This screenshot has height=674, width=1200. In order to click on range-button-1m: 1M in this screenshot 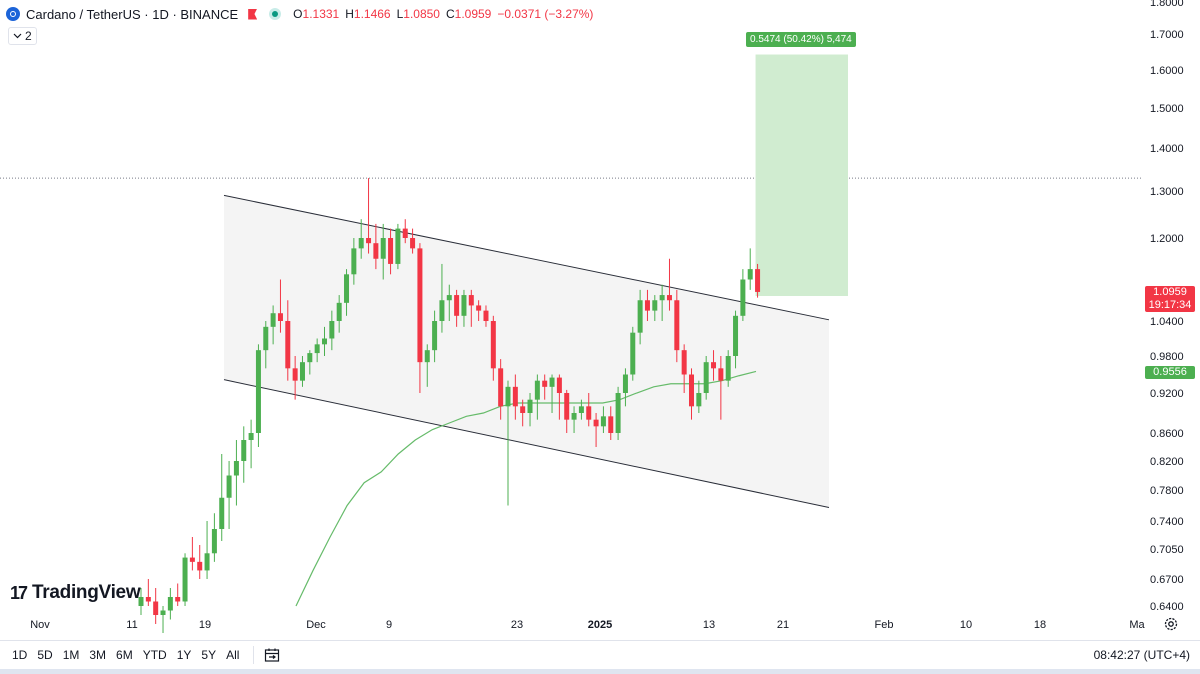, I will do `click(71, 655)`.